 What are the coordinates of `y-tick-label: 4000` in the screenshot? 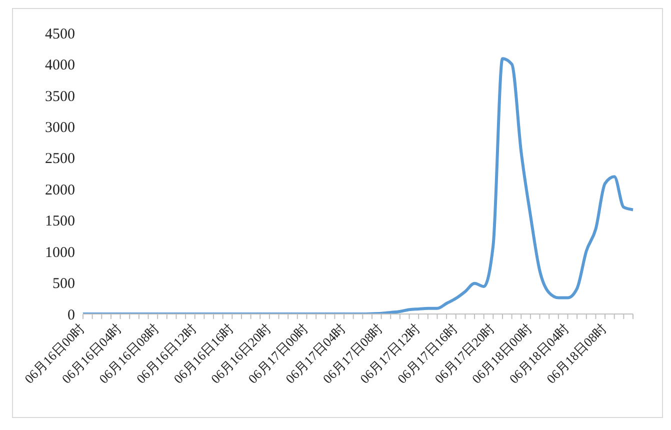 It's located at (60, 66).